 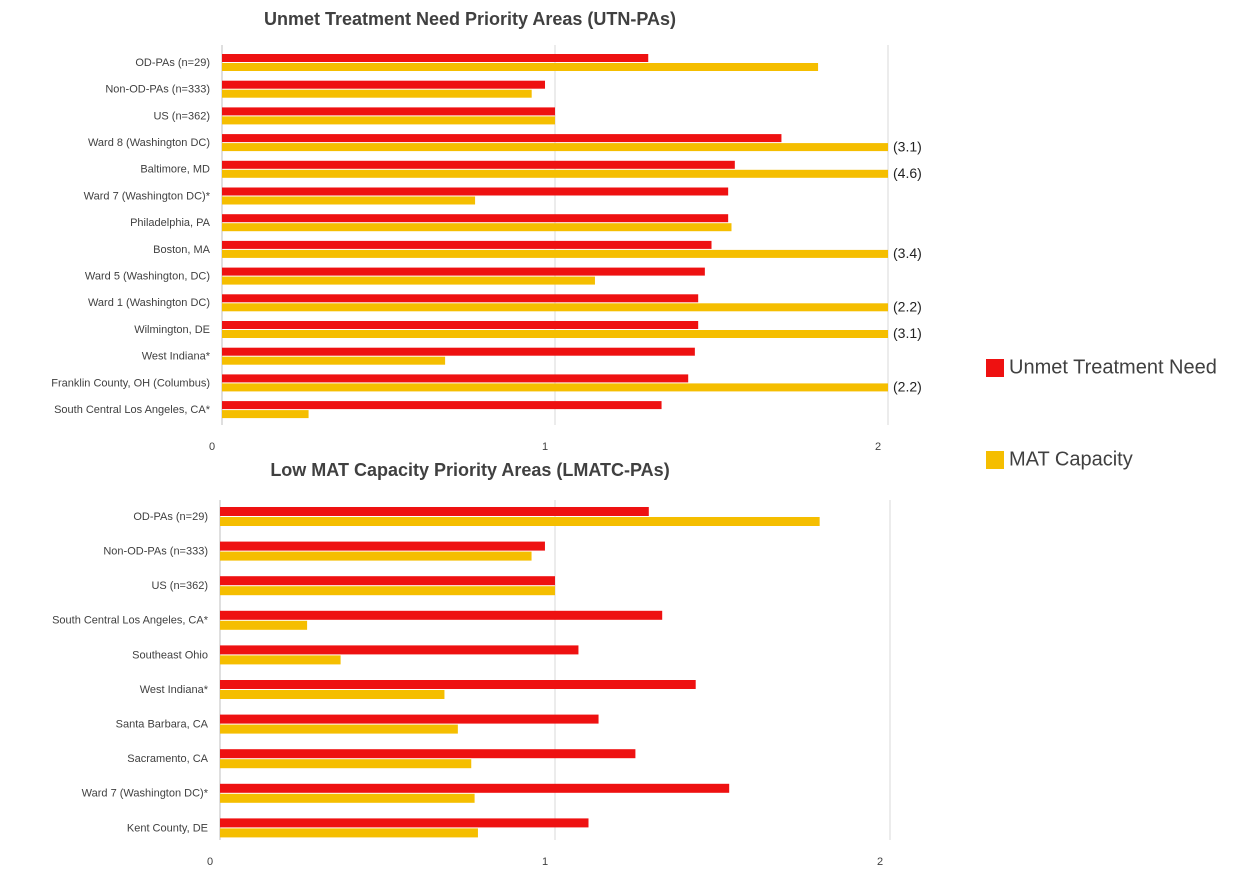 What do you see at coordinates (149, 143) in the screenshot?
I see `y-tick-label: Ward 8 (Washington DC)` at bounding box center [149, 143].